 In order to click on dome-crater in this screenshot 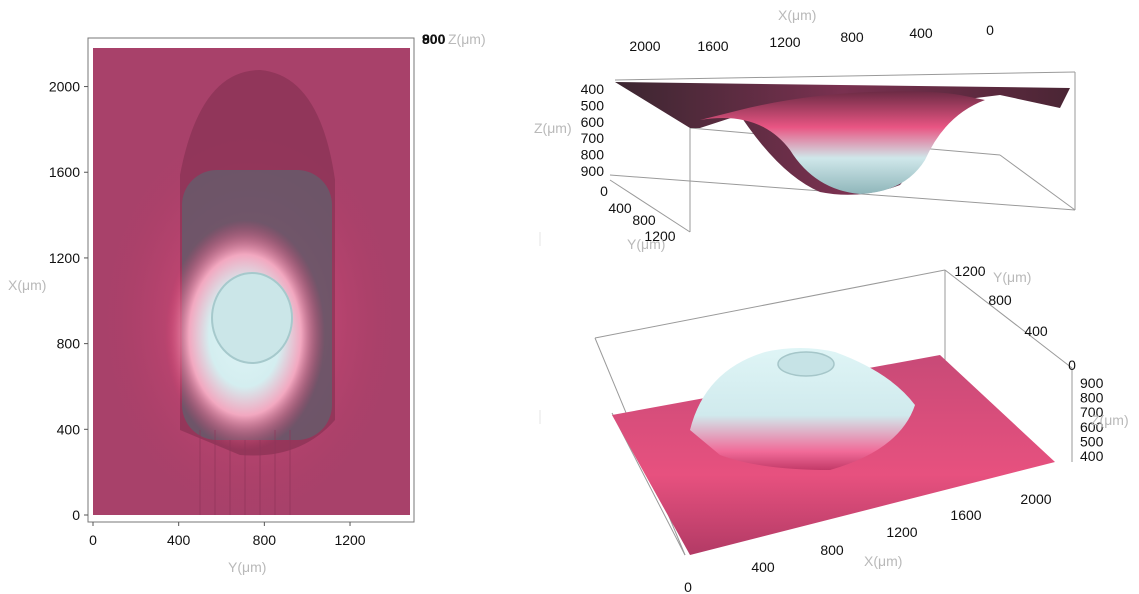, I will do `click(806, 364)`.